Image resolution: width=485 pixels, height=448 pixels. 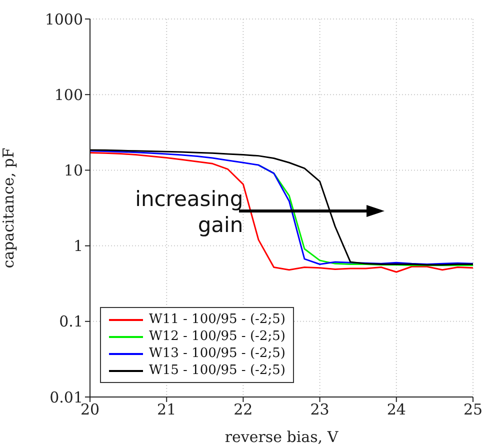 I want to click on x-tick-label: 23, so click(x=320, y=409).